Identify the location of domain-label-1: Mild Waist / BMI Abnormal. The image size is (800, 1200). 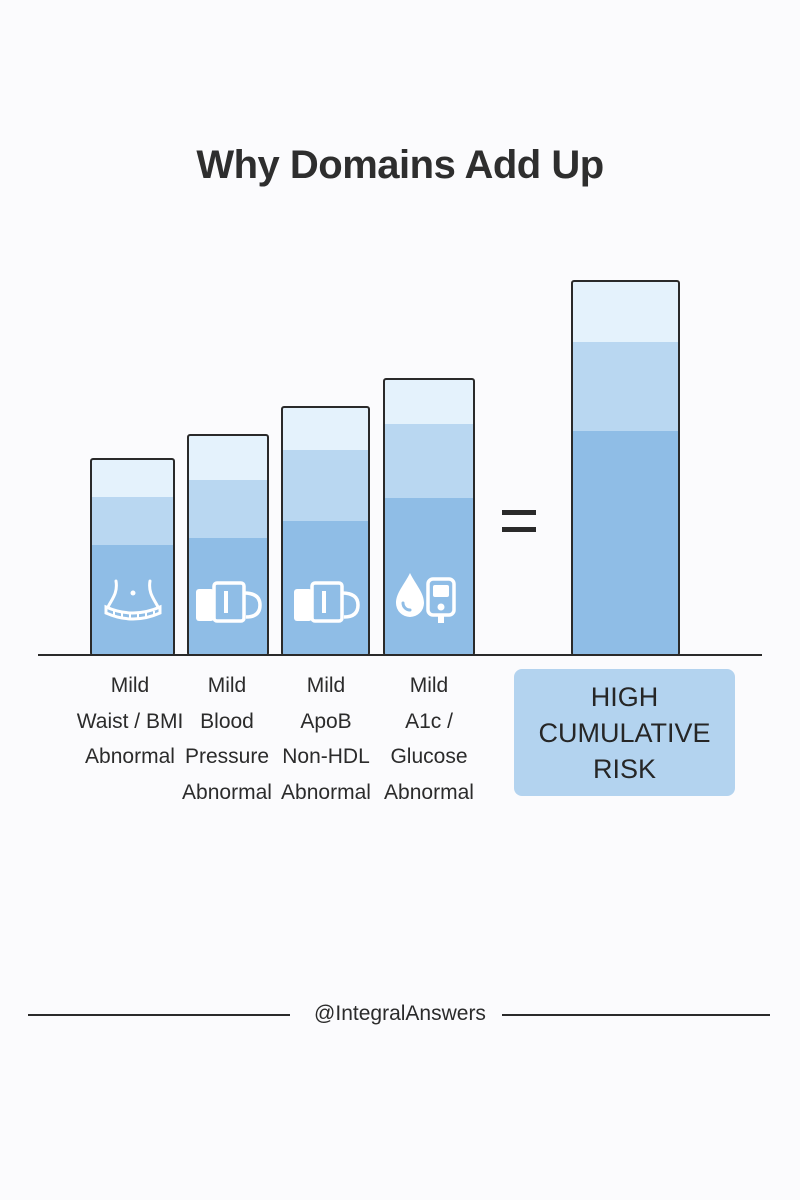
(130, 721).